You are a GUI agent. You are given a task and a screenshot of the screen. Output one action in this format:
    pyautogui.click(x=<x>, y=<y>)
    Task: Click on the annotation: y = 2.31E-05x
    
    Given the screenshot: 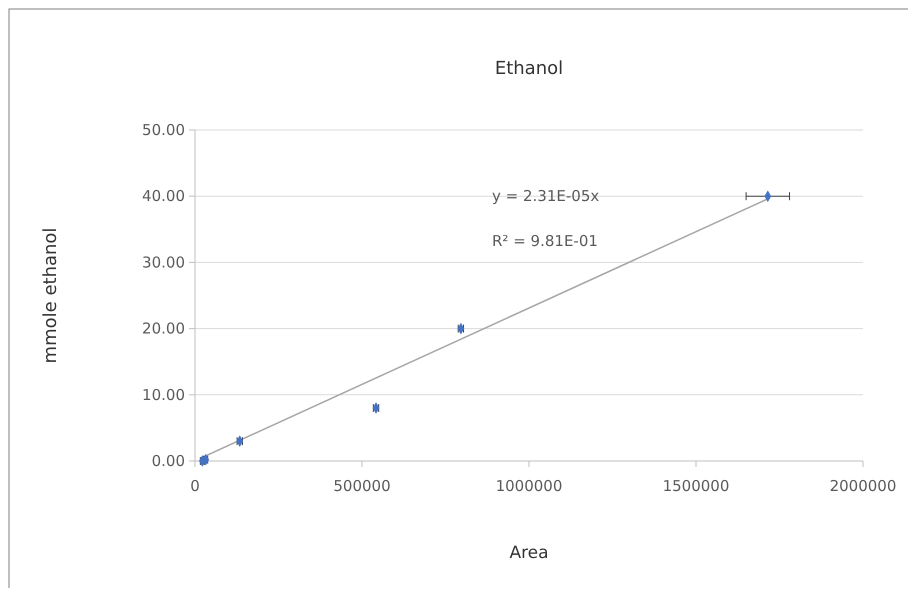 What is the action you would take?
    pyautogui.click(x=546, y=196)
    